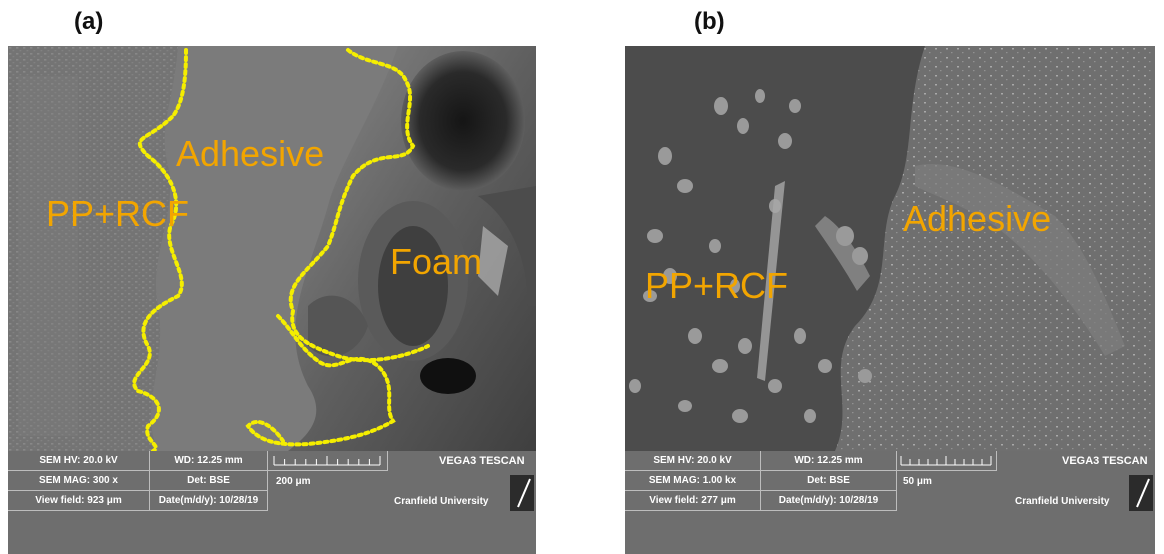  Describe the element at coordinates (79, 501) in the screenshot. I see `view-field-readout: View field: 923 μm` at that location.